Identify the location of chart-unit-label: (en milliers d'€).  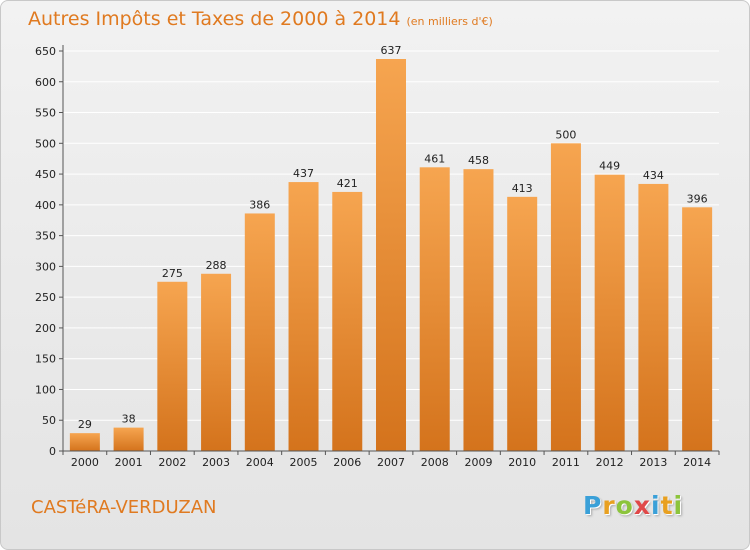
(449, 21).